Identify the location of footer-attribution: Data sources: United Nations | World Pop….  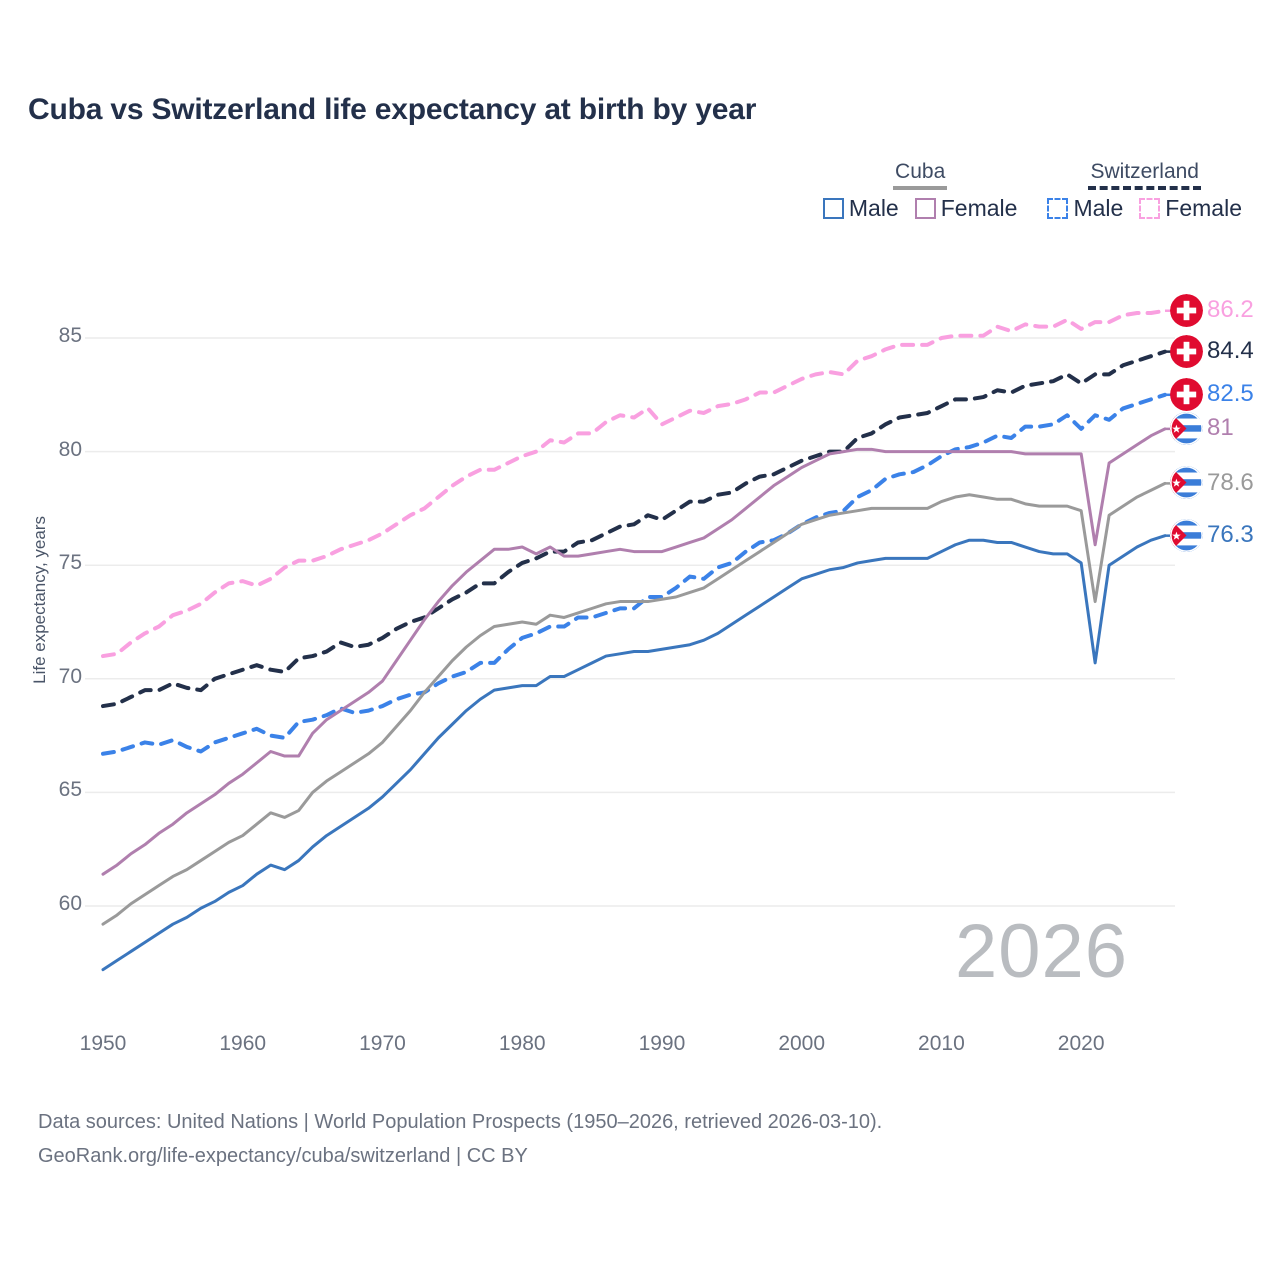
(460, 1139).